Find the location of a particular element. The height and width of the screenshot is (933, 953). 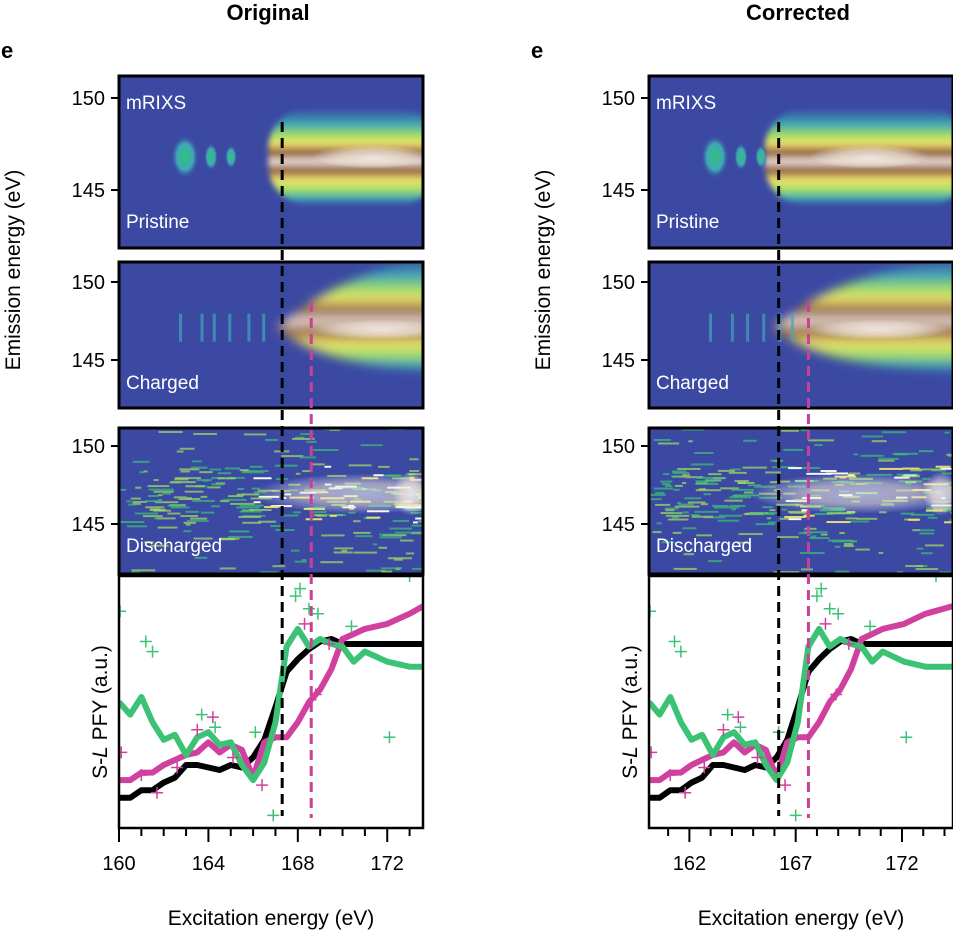

series-line-discharged is located at coordinates (801, 704).